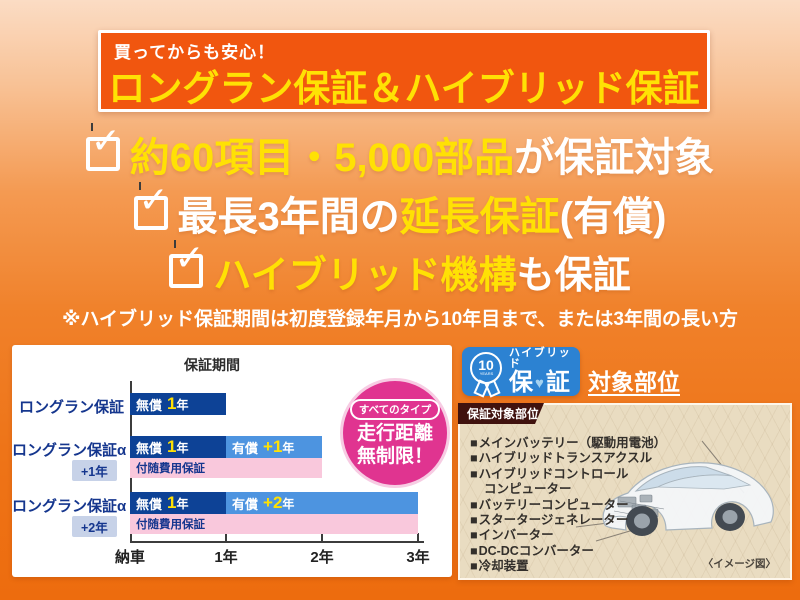  Describe the element at coordinates (71, 407) in the screenshot. I see `row1-label: ロングラン保証` at that location.